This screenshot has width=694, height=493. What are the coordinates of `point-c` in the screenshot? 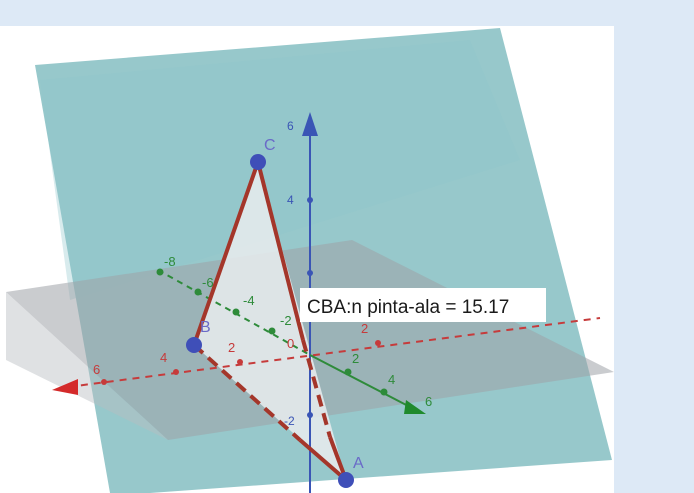 It's located at (258, 162).